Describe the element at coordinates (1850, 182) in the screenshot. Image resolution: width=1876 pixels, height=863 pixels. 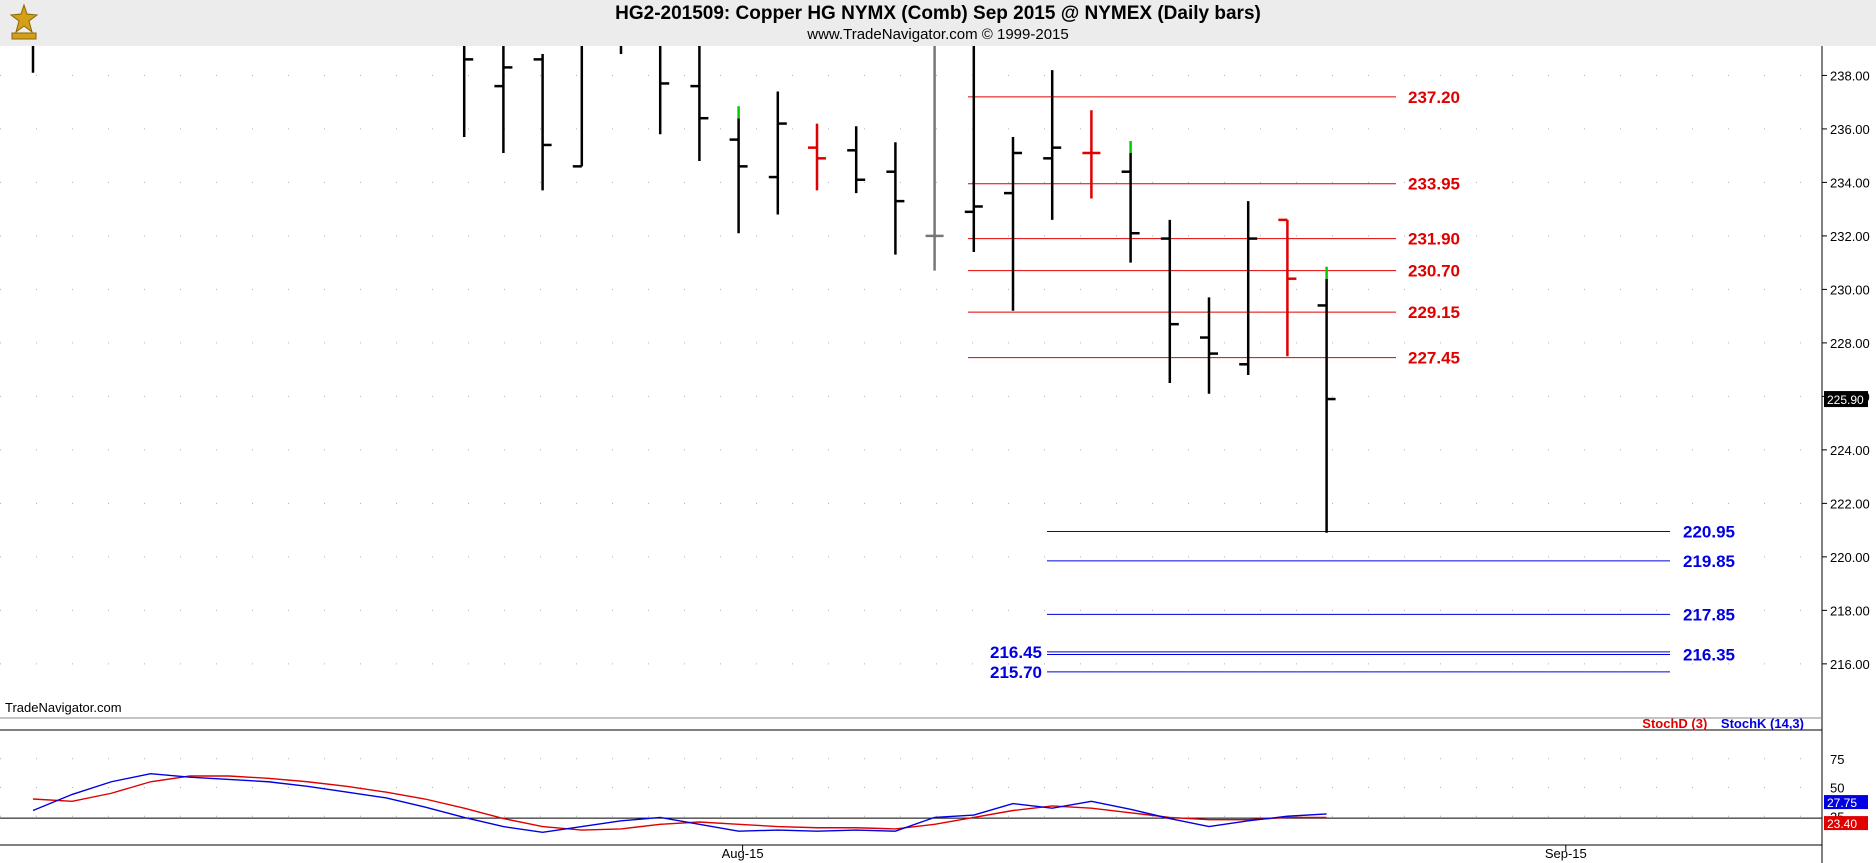
I see `y-tick-label: 234.00` at that location.